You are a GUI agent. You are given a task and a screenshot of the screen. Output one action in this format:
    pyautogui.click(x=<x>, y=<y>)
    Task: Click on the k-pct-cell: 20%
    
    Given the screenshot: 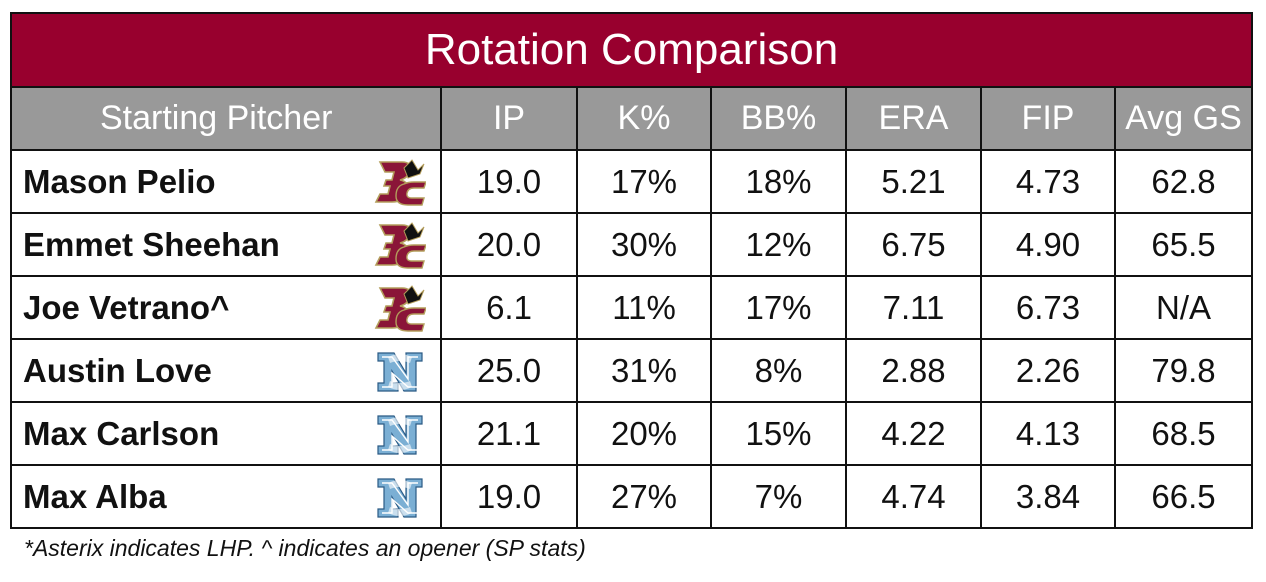 What is the action you would take?
    pyautogui.click(x=644, y=433)
    